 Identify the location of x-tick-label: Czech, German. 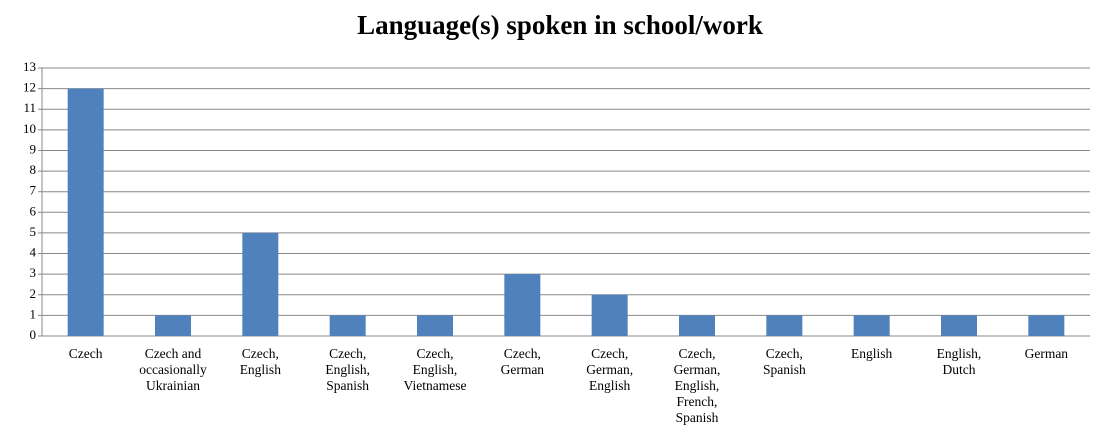
(522, 361).